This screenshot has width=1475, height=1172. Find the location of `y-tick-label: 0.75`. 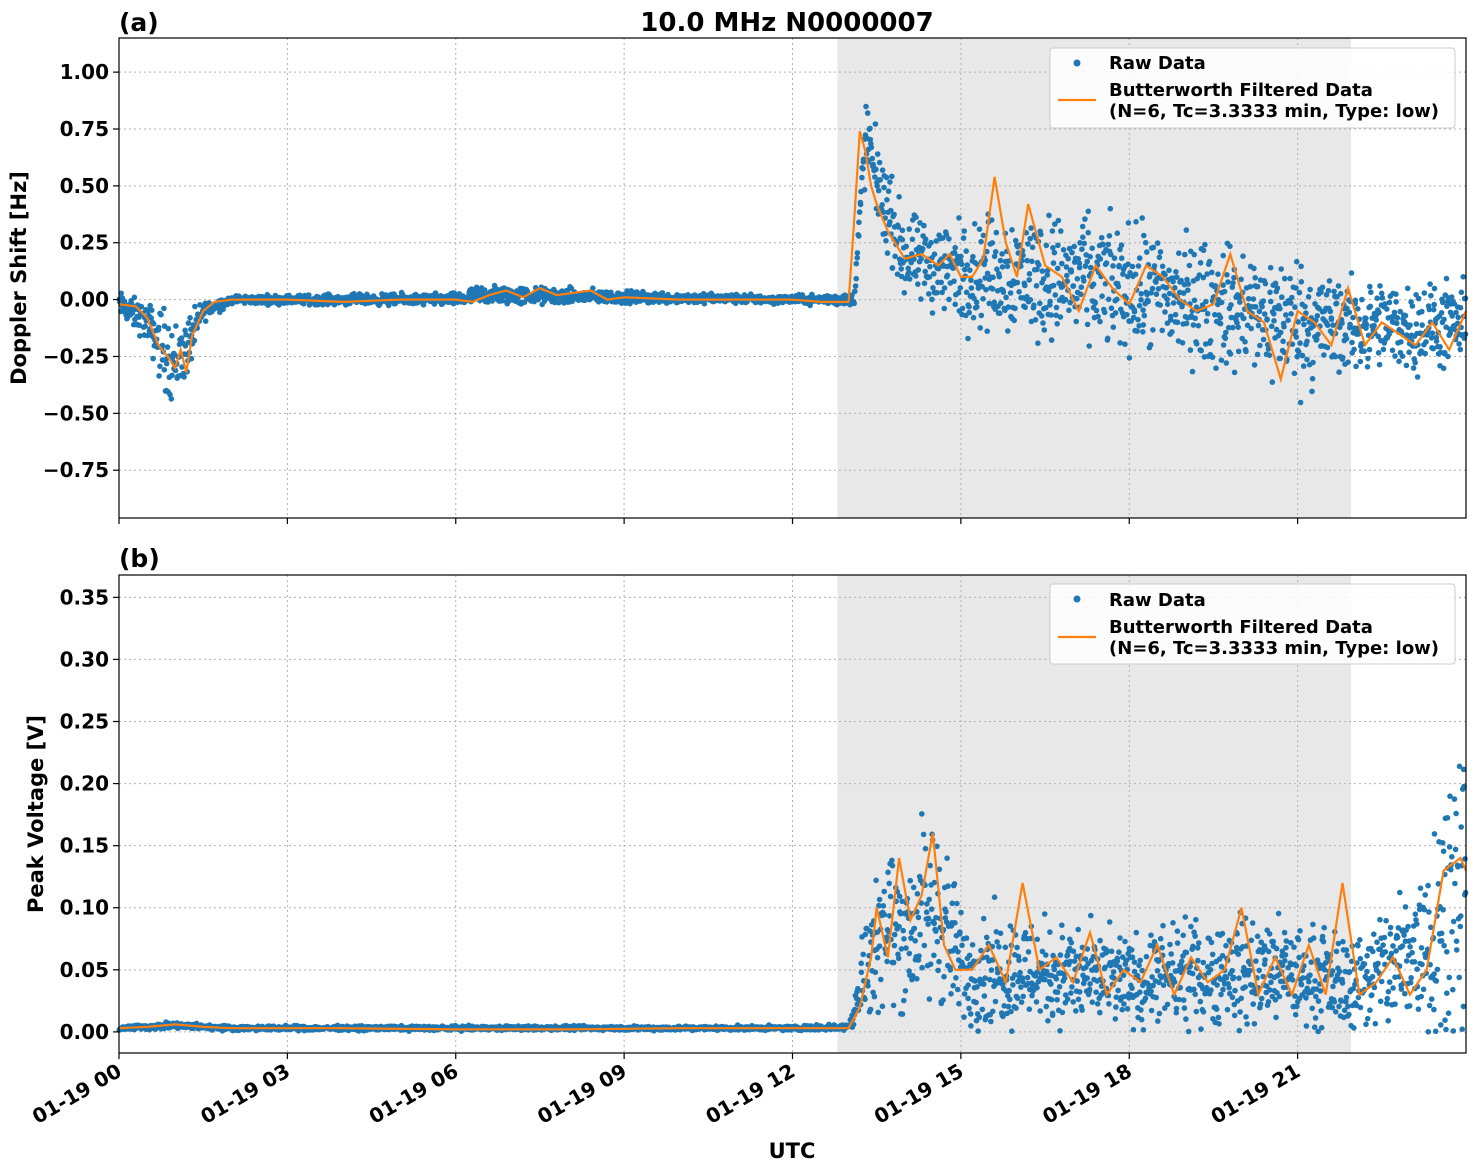

y-tick-label: 0.75 is located at coordinates (84, 129).